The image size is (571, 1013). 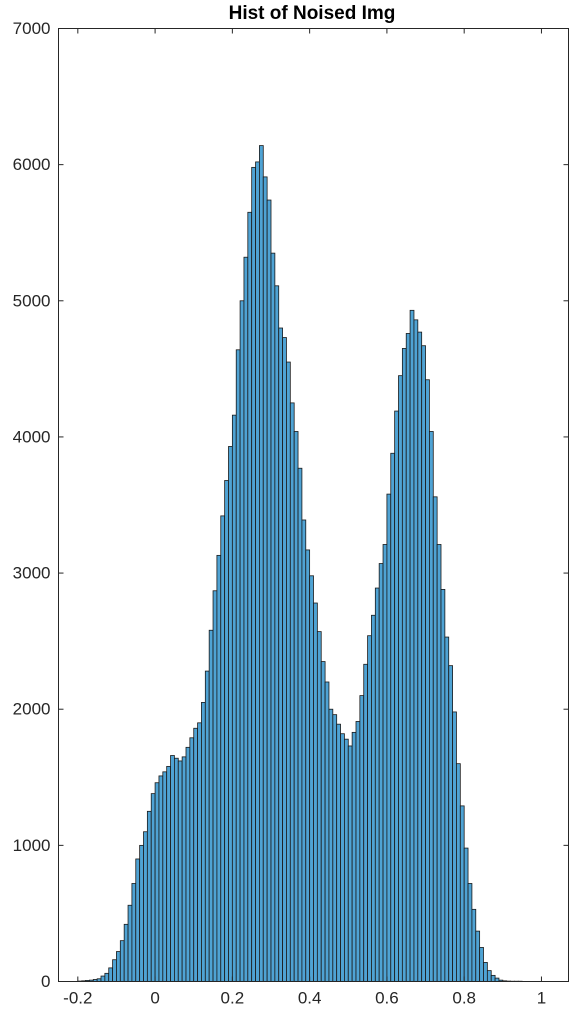 What do you see at coordinates (45, 981) in the screenshot?
I see `y-tick-label: 0` at bounding box center [45, 981].